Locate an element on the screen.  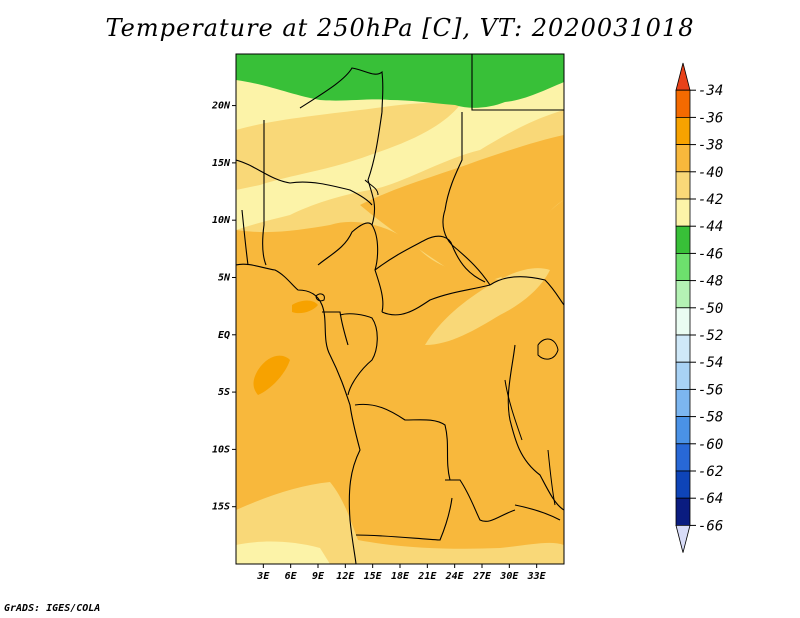
border-east-africa is located at coordinates (535, 427).